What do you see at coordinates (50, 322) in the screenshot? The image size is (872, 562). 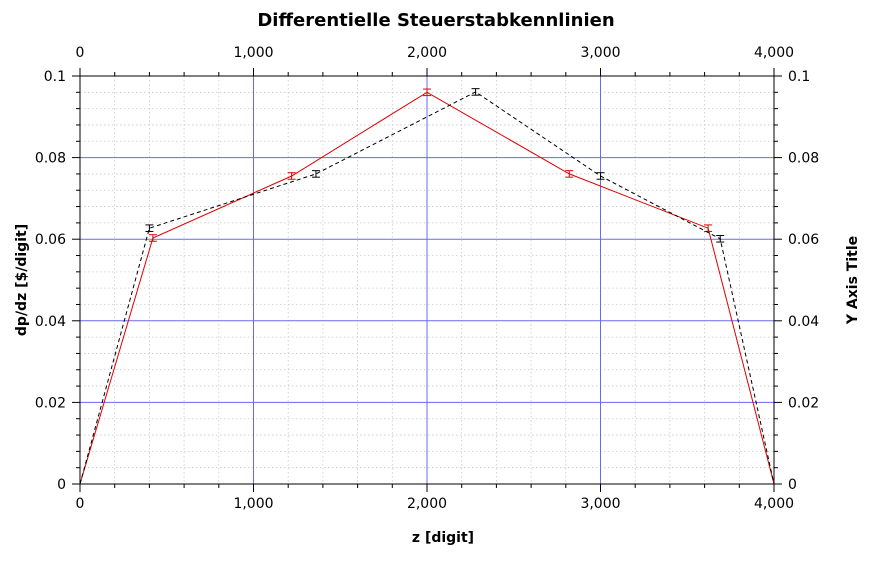 I see `y-tick-label-left: 0.04` at bounding box center [50, 322].